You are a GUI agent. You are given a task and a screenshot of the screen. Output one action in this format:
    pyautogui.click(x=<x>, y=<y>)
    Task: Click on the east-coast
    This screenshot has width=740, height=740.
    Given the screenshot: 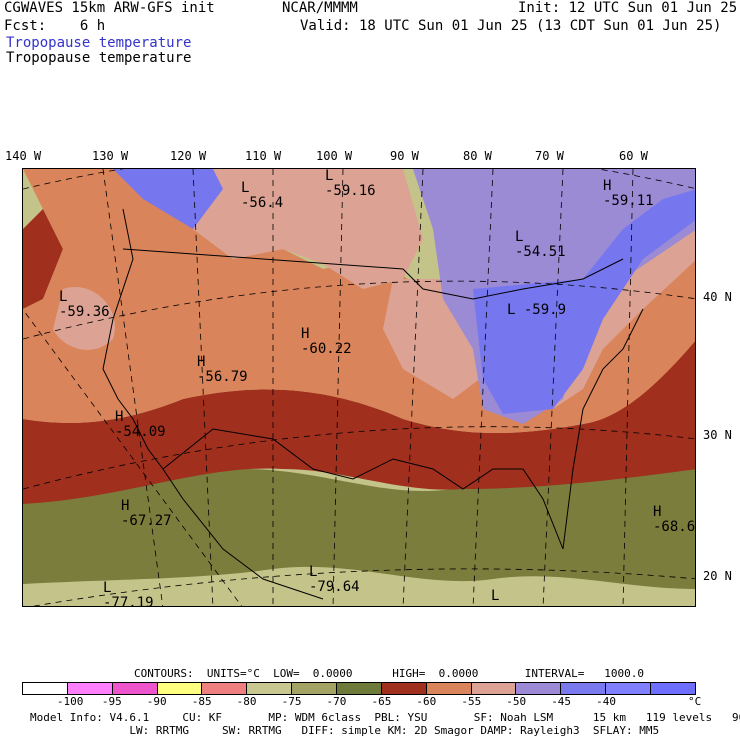 What is the action you would take?
    pyautogui.click(x=603, y=429)
    